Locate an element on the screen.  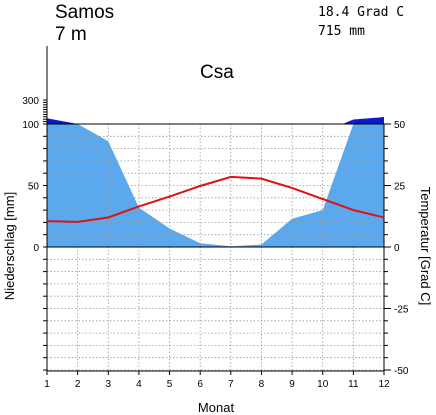
right-axis-label: Temperatur [Grad C] is located at coordinates (425, 246).